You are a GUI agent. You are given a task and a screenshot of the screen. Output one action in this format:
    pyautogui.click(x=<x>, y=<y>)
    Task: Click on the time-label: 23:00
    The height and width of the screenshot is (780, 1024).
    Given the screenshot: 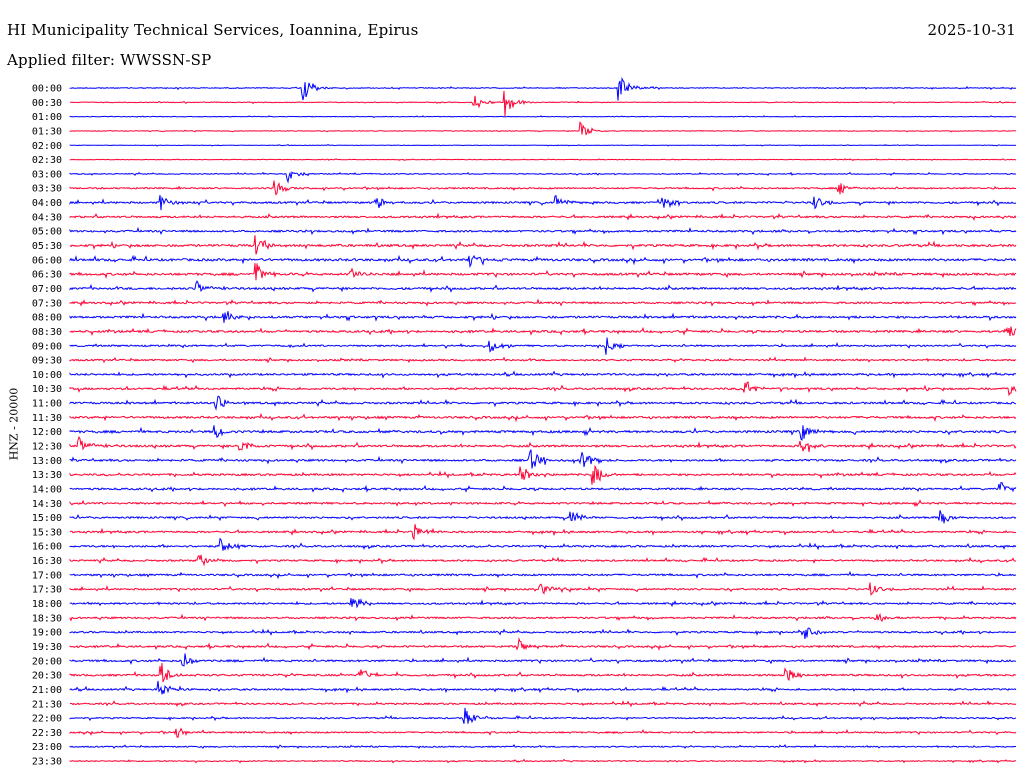 What is the action you would take?
    pyautogui.click(x=47, y=747)
    